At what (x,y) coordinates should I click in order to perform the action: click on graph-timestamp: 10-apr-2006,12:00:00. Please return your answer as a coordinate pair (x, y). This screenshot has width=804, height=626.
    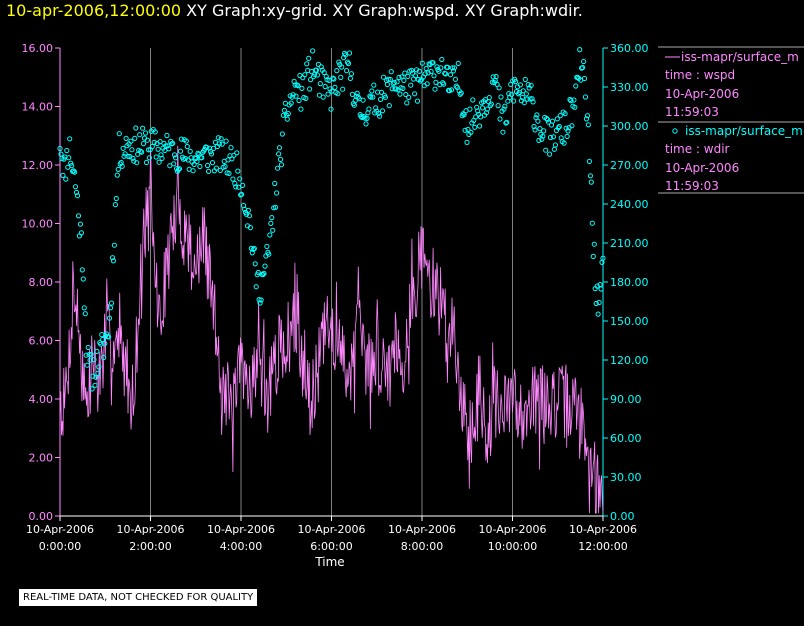
    Looking at the image, I should click on (94, 10).